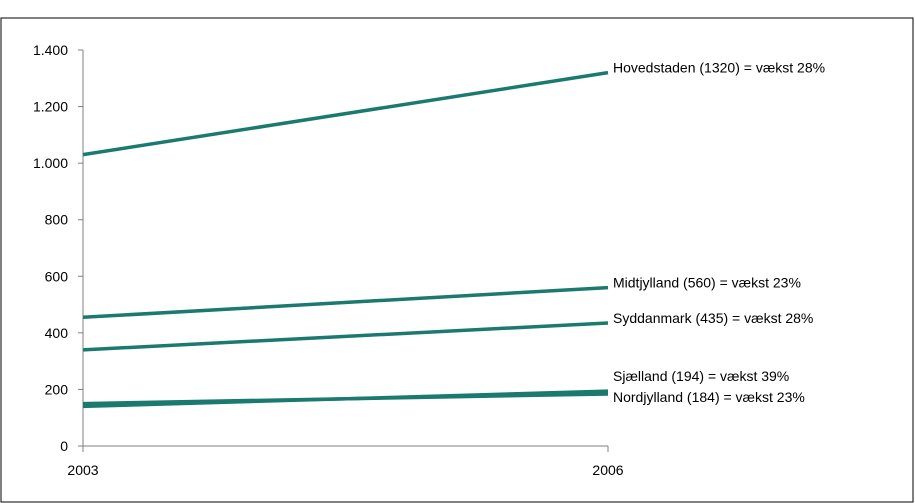 This screenshot has width=915, height=503. What do you see at coordinates (701, 376) in the screenshot?
I see `series-label: Sjælland (194) = vækst 39%` at bounding box center [701, 376].